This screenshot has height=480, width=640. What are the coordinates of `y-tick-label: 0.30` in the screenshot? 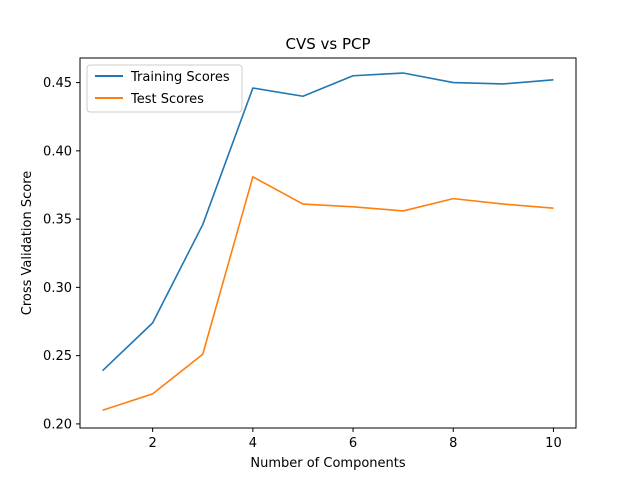 It's located at (57, 288).